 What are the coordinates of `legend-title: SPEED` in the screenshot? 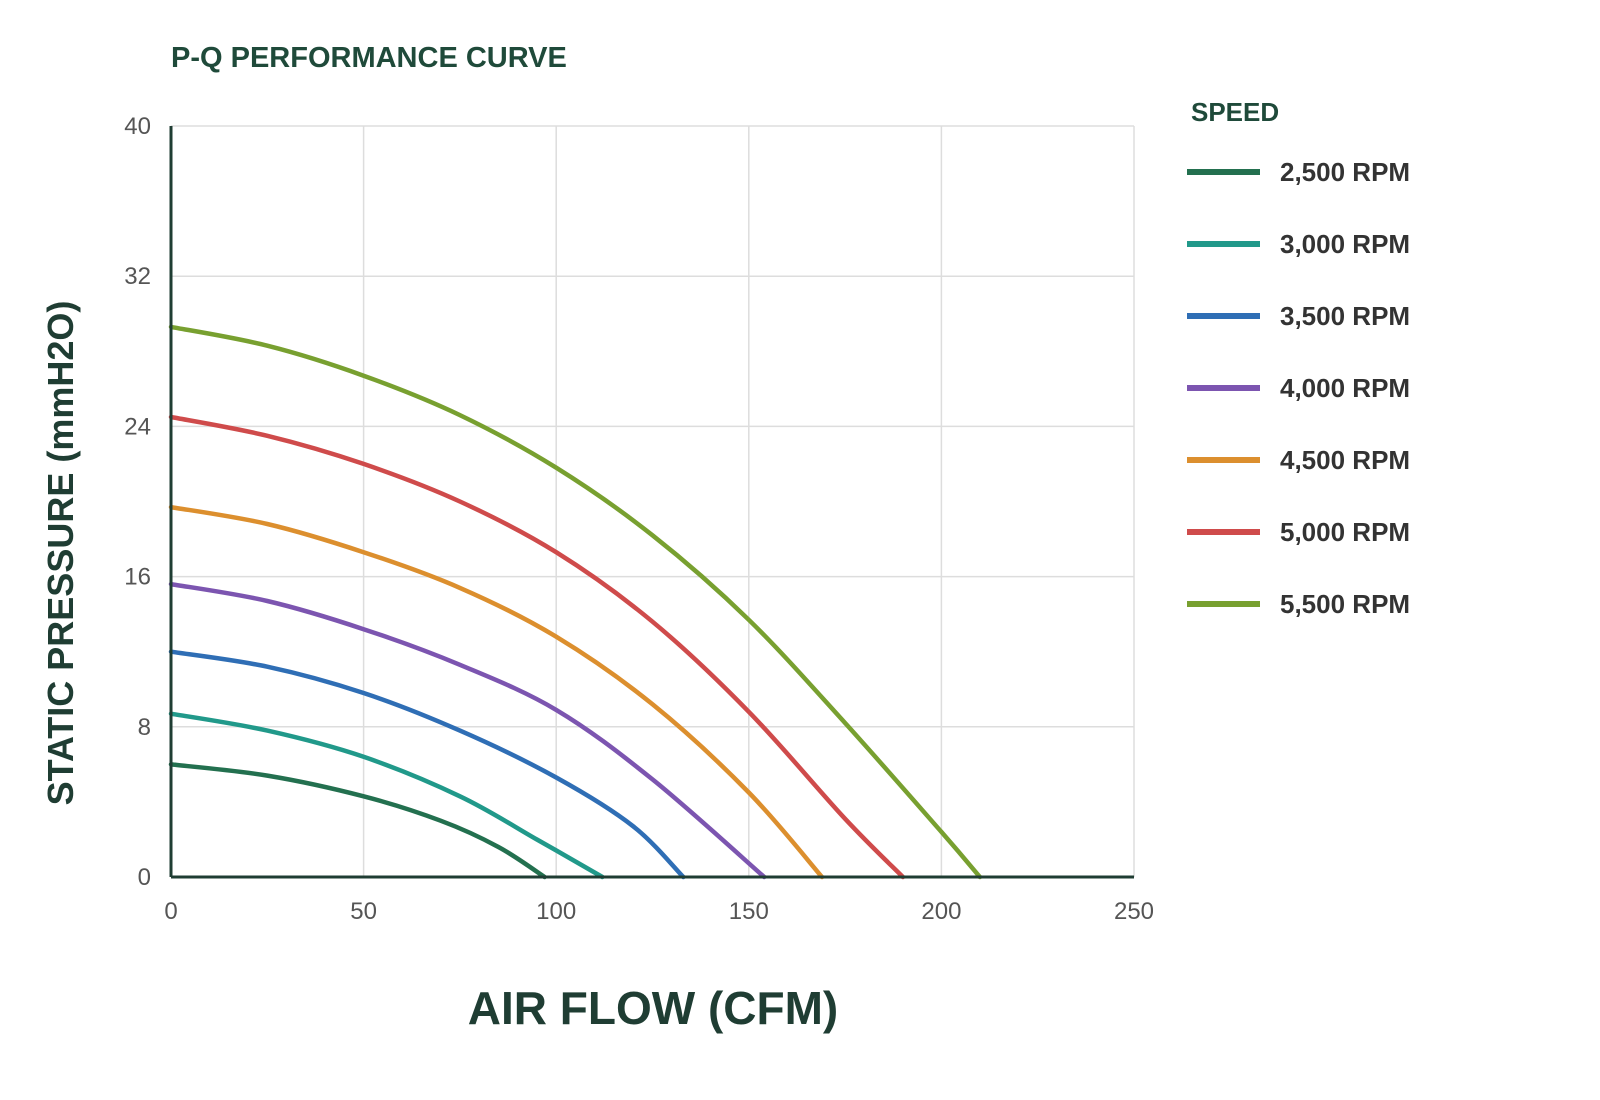 It's located at (1235, 112).